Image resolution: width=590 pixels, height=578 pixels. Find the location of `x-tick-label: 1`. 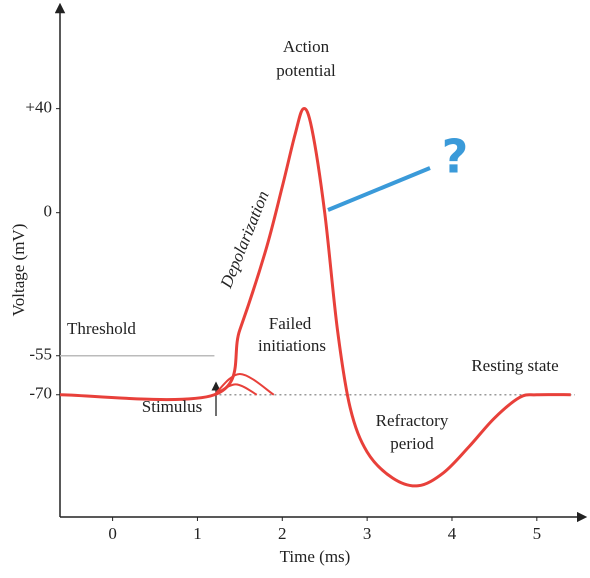

x-tick-label: 1 is located at coordinates (197, 533).